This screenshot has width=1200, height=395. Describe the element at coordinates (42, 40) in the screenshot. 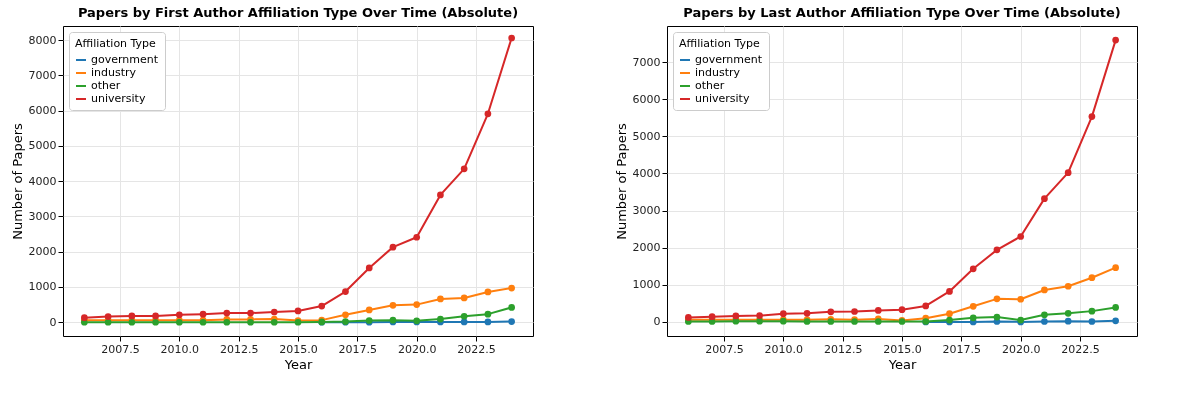

I see `y-tick-label: 8000` at that location.